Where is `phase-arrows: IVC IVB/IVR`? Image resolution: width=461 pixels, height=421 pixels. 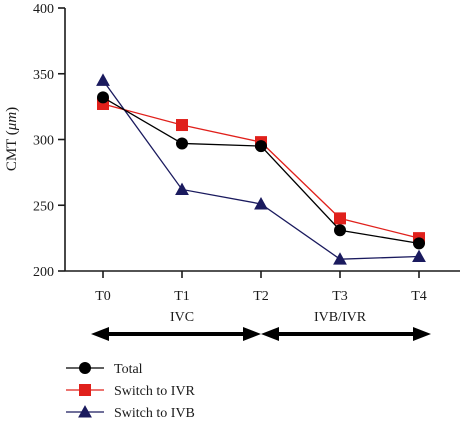
phase-arrows: IVC IVB/IVR is located at coordinates (261, 325).